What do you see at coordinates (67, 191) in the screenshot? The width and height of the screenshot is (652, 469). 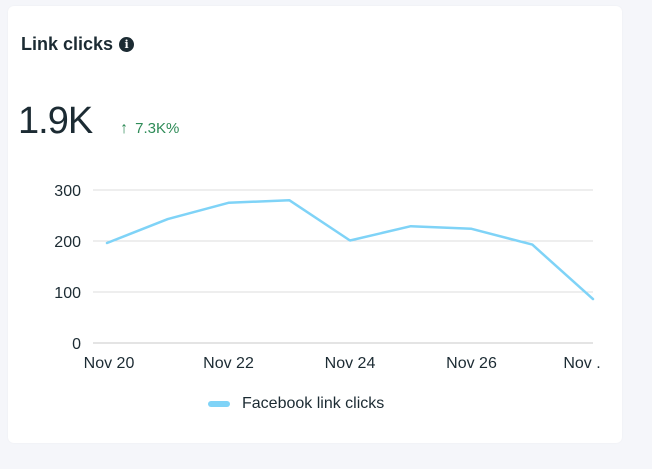 I see `y-tick-label: 300` at bounding box center [67, 191].